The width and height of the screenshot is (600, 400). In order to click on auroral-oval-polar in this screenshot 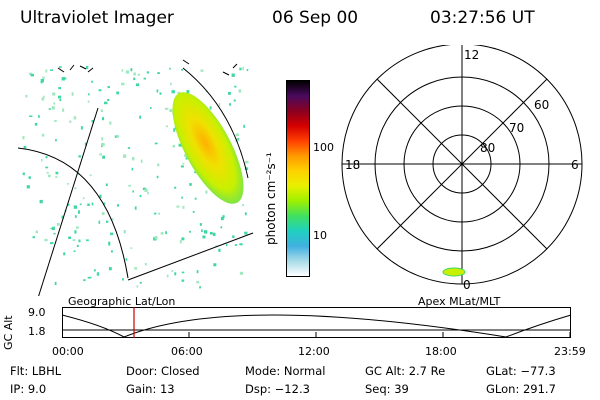, I will do `click(454, 272)`.